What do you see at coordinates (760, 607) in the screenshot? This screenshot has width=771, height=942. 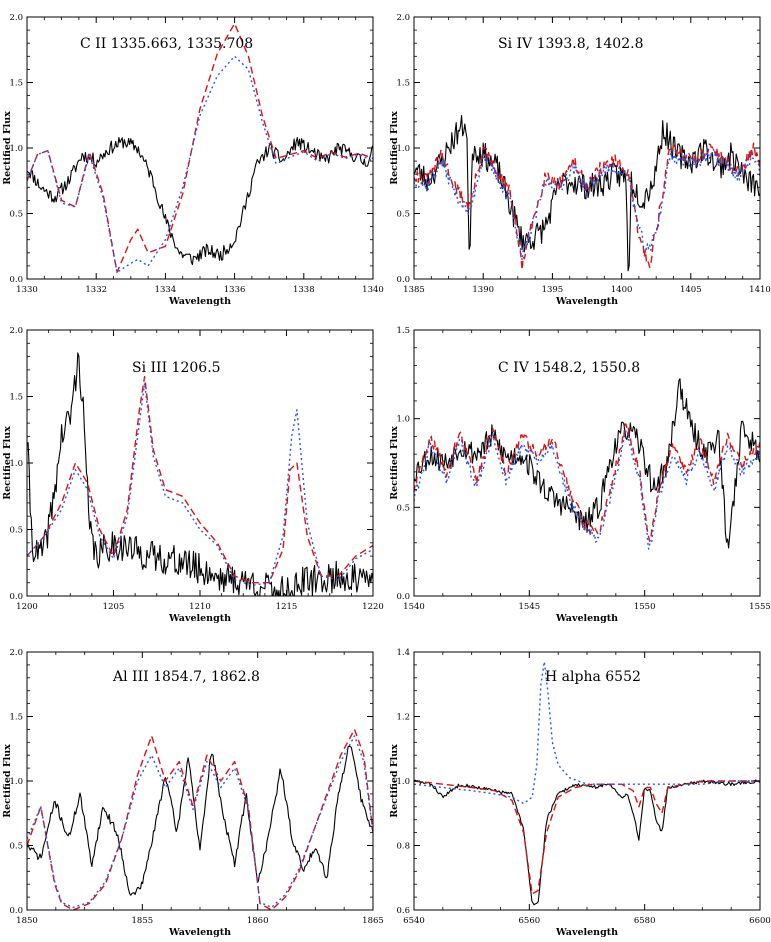 I see `x-tick-label: 1555` at bounding box center [760, 607].